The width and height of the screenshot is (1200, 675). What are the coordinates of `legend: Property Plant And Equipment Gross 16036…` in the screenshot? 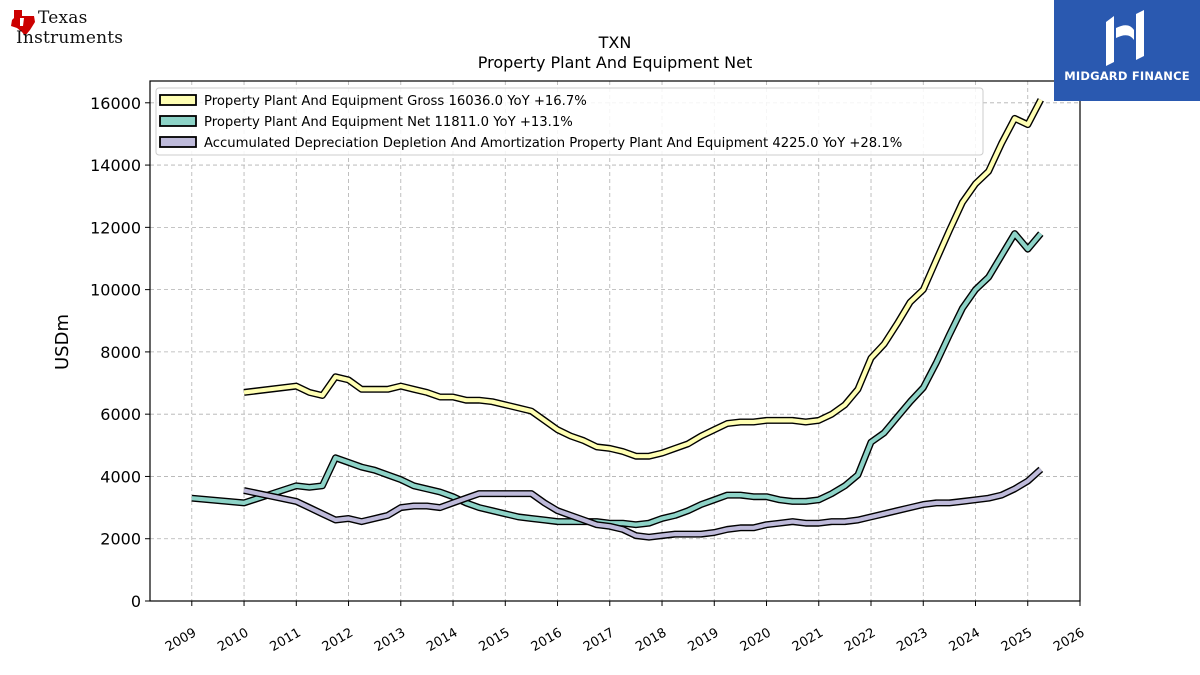 It's located at (569, 121).